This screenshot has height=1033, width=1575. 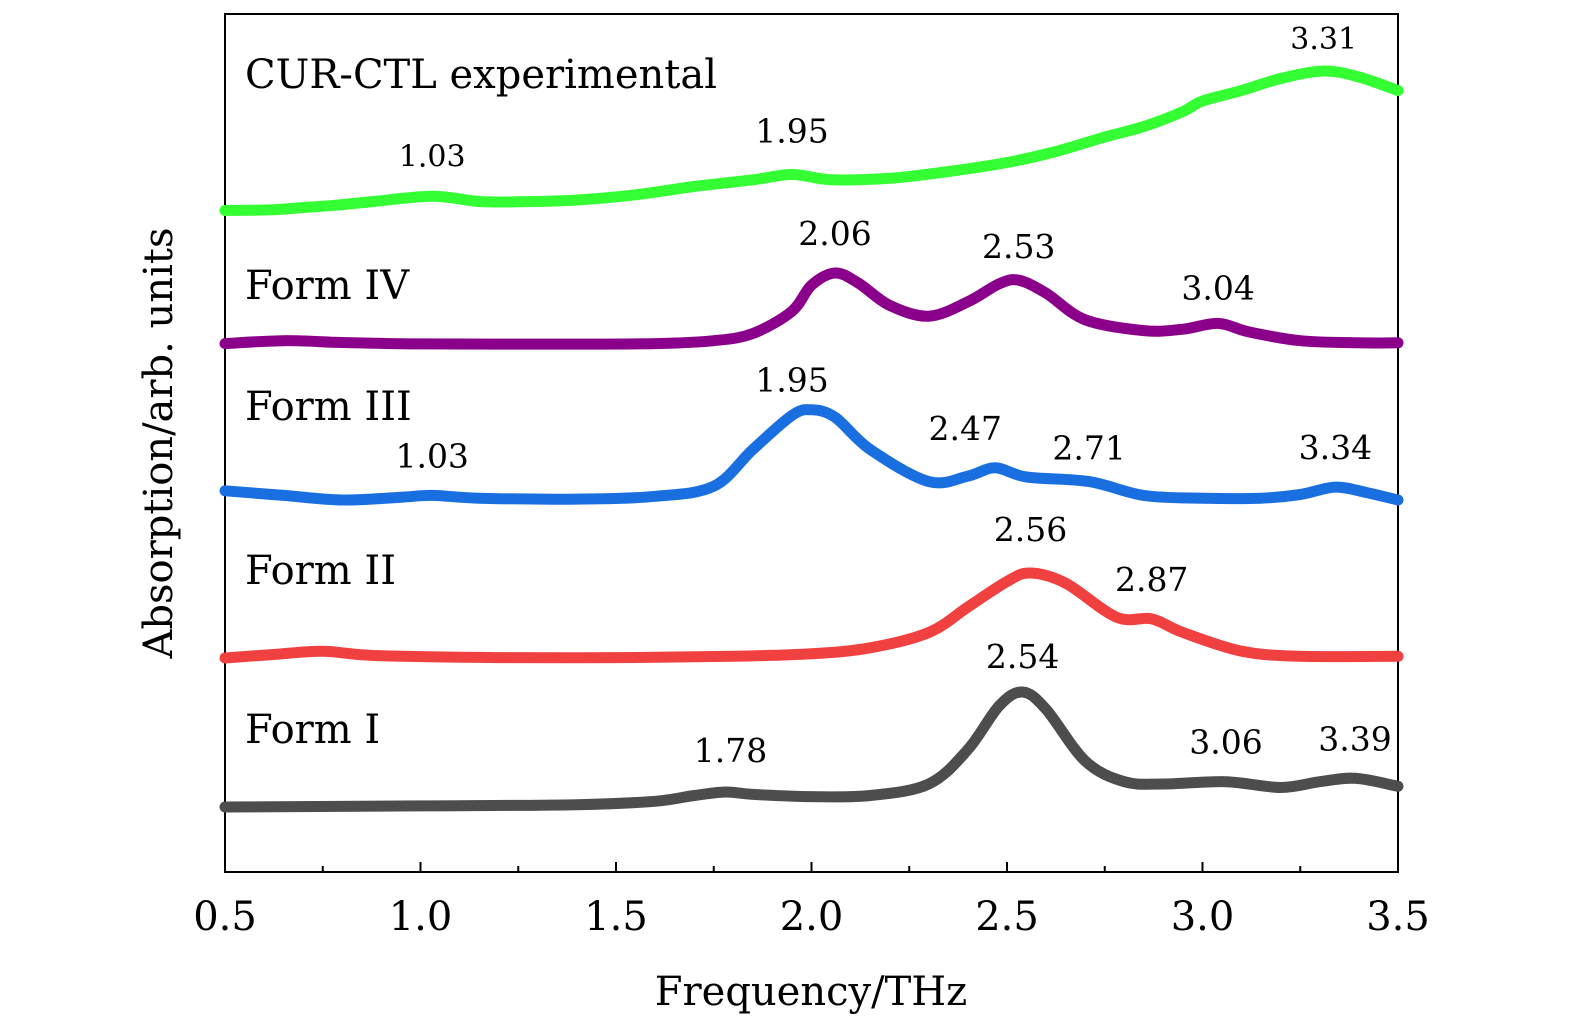 I want to click on peak-label: 3.34, so click(x=1335, y=447).